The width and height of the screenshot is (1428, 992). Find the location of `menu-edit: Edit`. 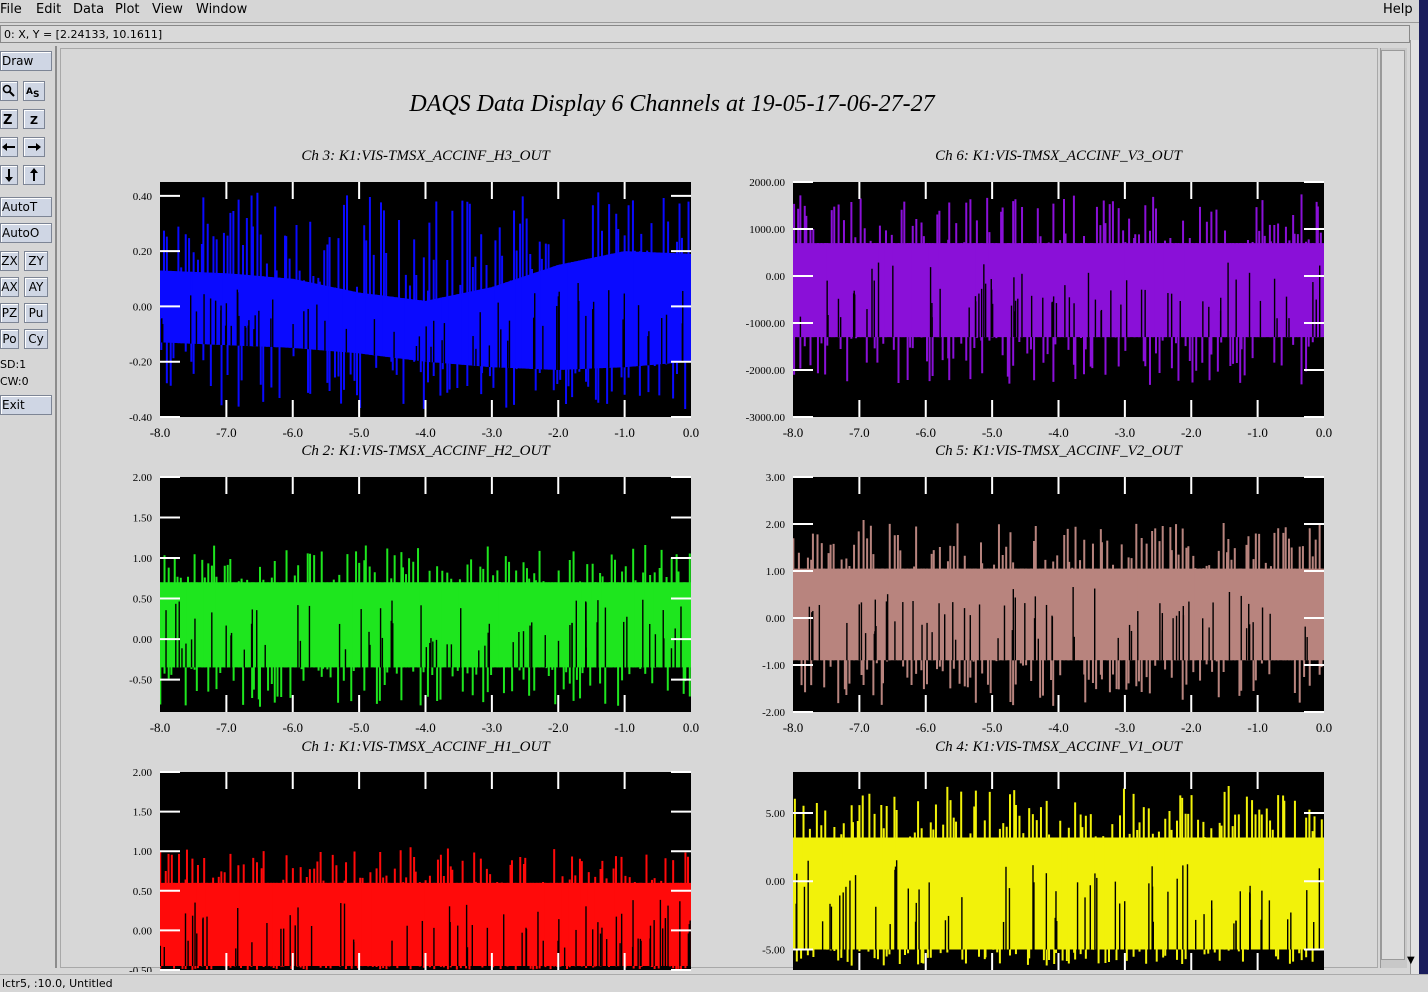

menu-edit: Edit is located at coordinates (49, 9).